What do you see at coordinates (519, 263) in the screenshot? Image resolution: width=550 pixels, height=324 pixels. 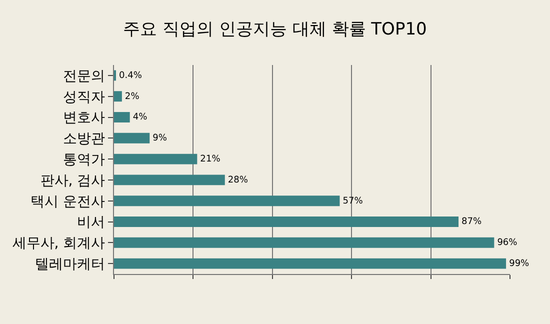 I see `data-label: 99%` at bounding box center [519, 263].